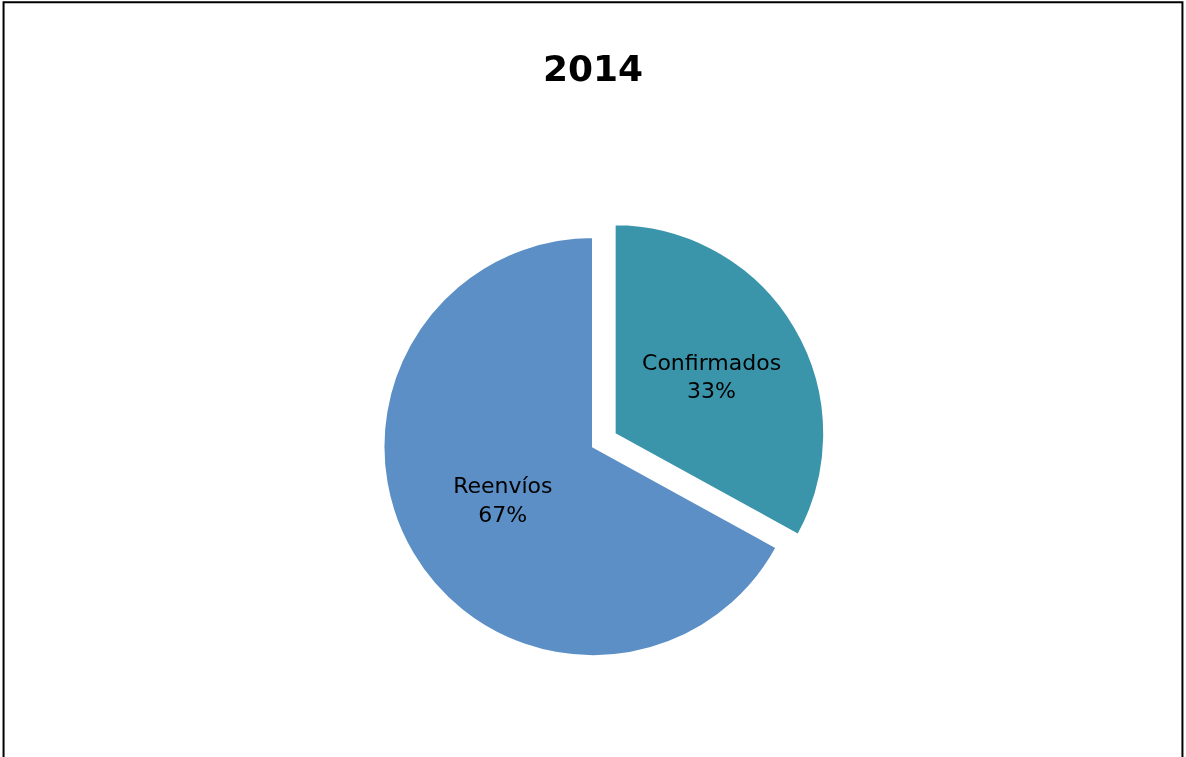 This screenshot has height=757, width=1186. I want to click on slice-label: Confirmados, so click(712, 362).